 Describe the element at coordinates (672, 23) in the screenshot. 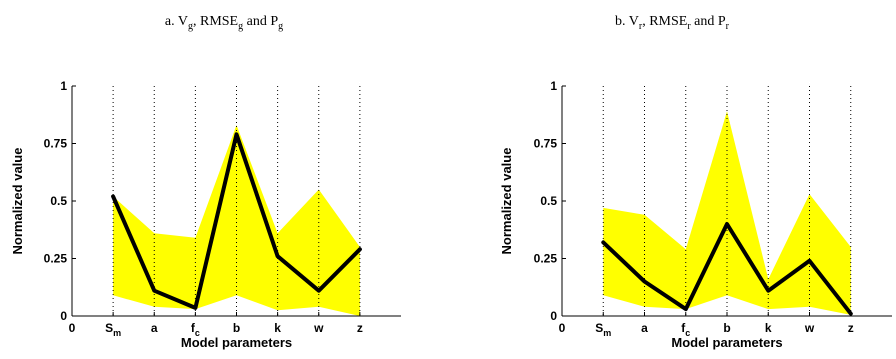

I see `chart-b-title: b. Vr, RMSEr and Pr` at that location.